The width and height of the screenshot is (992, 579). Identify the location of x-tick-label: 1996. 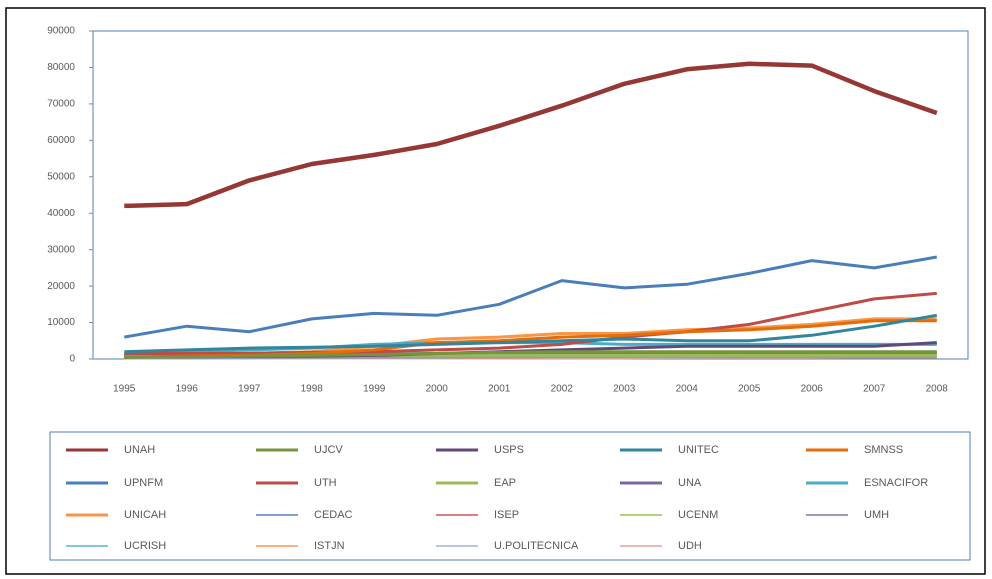
(187, 389).